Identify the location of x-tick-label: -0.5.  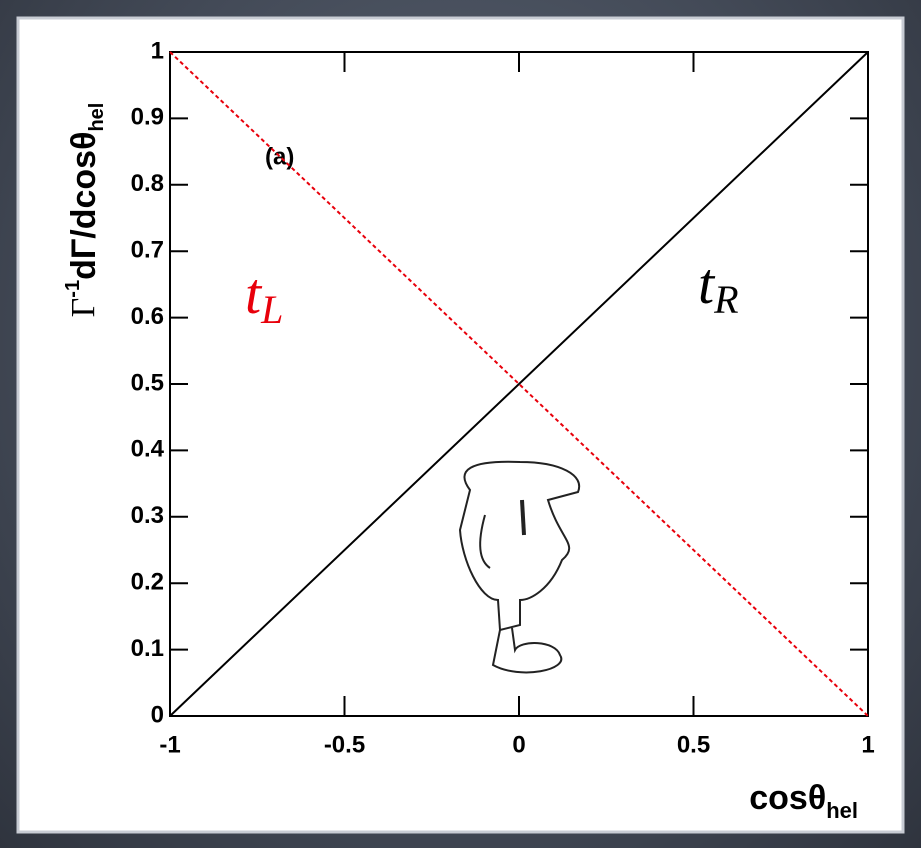
(344, 744).